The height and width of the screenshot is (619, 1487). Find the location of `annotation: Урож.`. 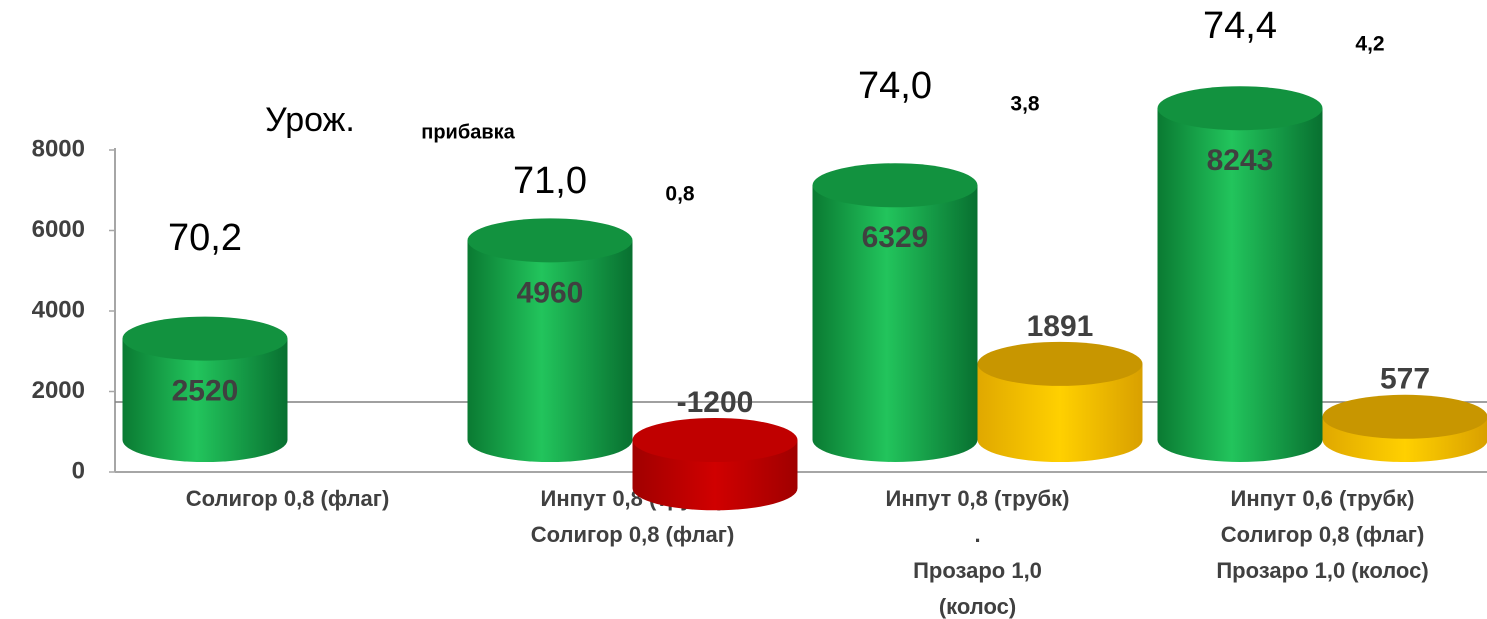

annotation: Урож. is located at coordinates (310, 120).